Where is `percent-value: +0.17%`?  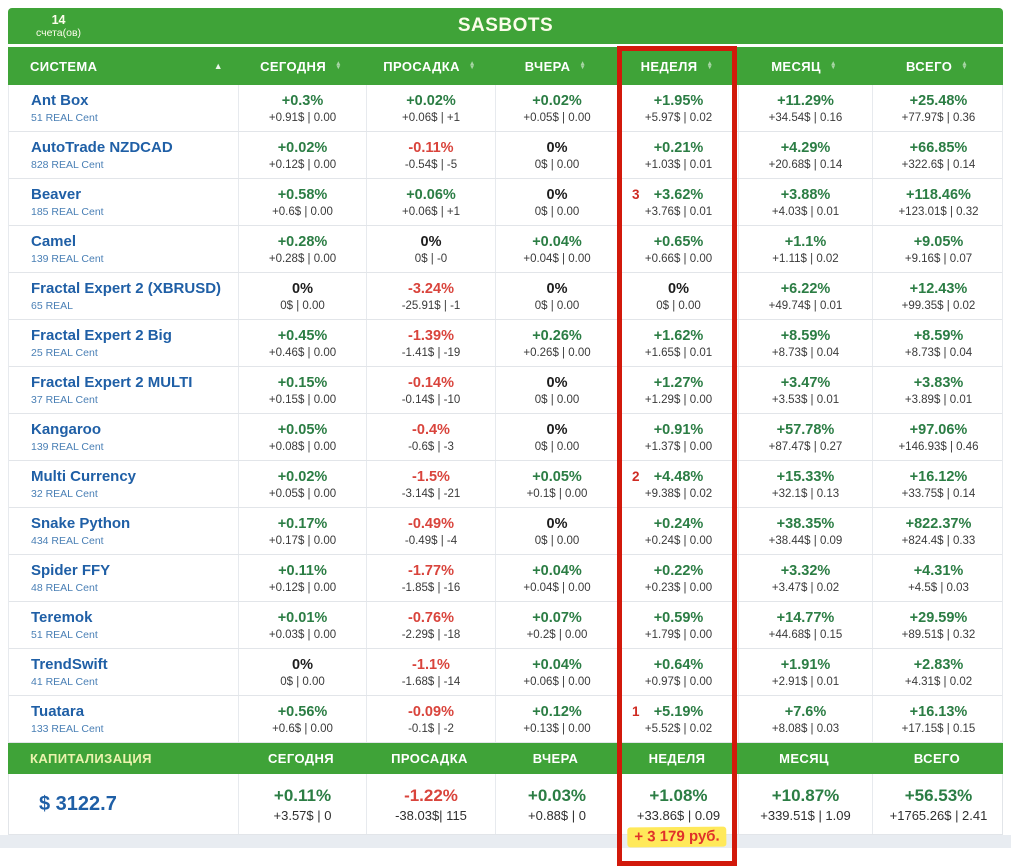
percent-value: +0.17% is located at coordinates (302, 524).